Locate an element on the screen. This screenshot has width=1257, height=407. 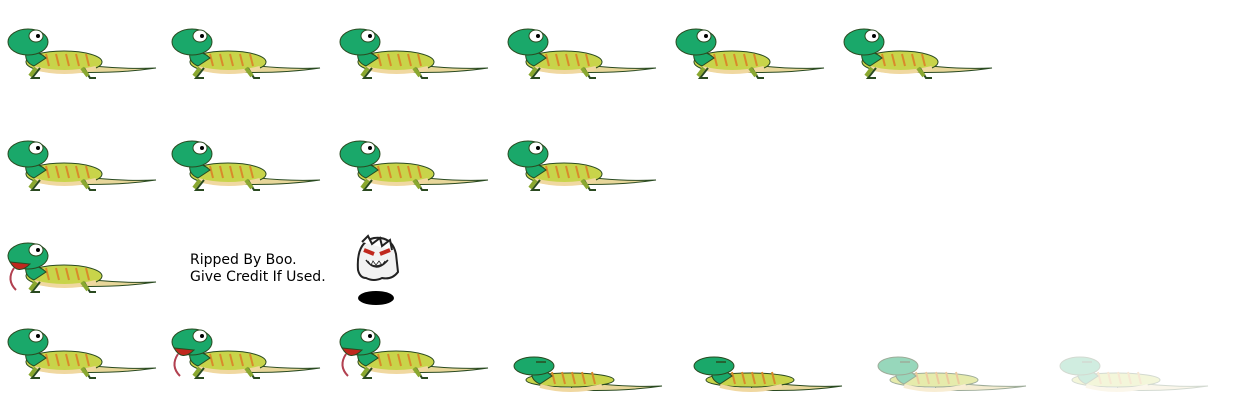
boo-ghost-icon is located at coordinates (378, 270).